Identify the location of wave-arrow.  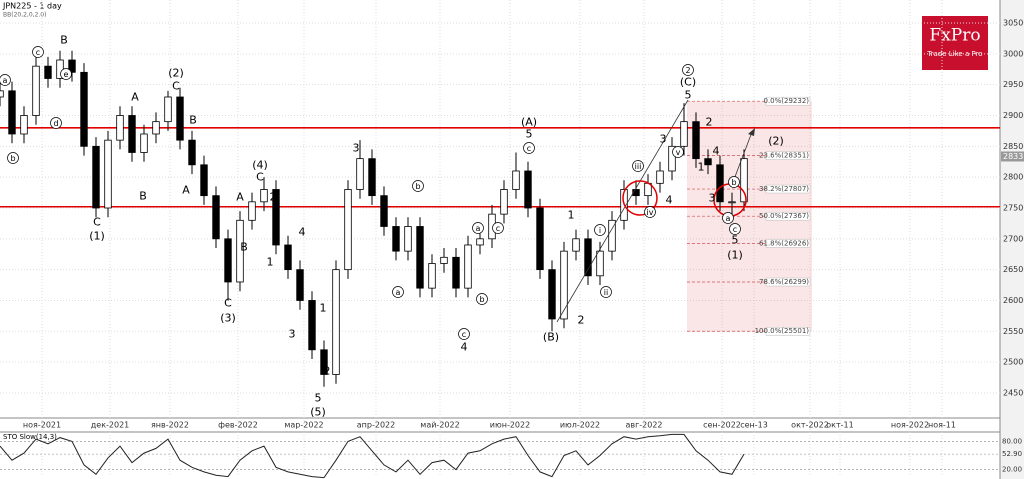
(742, 157).